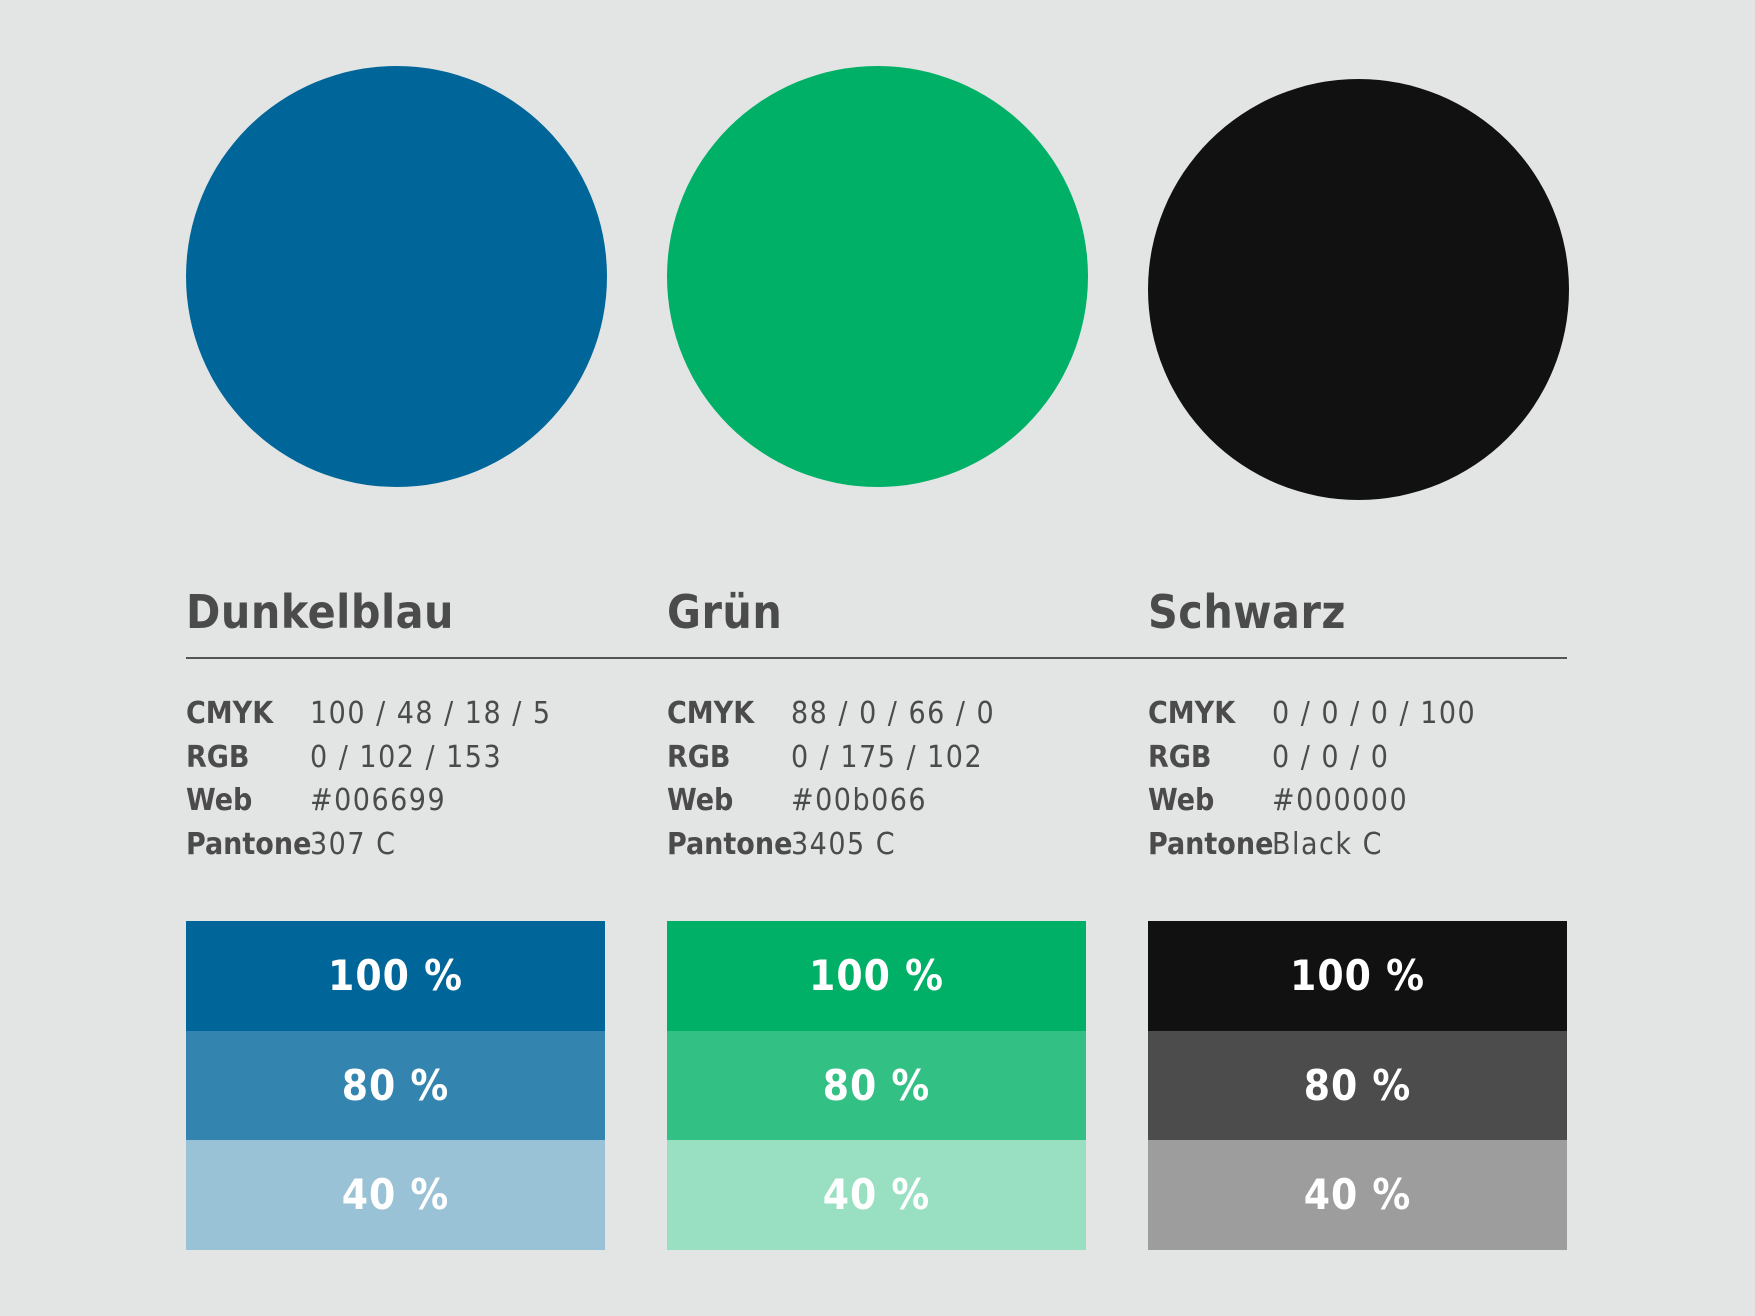  Describe the element at coordinates (887, 757) in the screenshot. I see `spec-value: 0 / 175 / 102` at that location.